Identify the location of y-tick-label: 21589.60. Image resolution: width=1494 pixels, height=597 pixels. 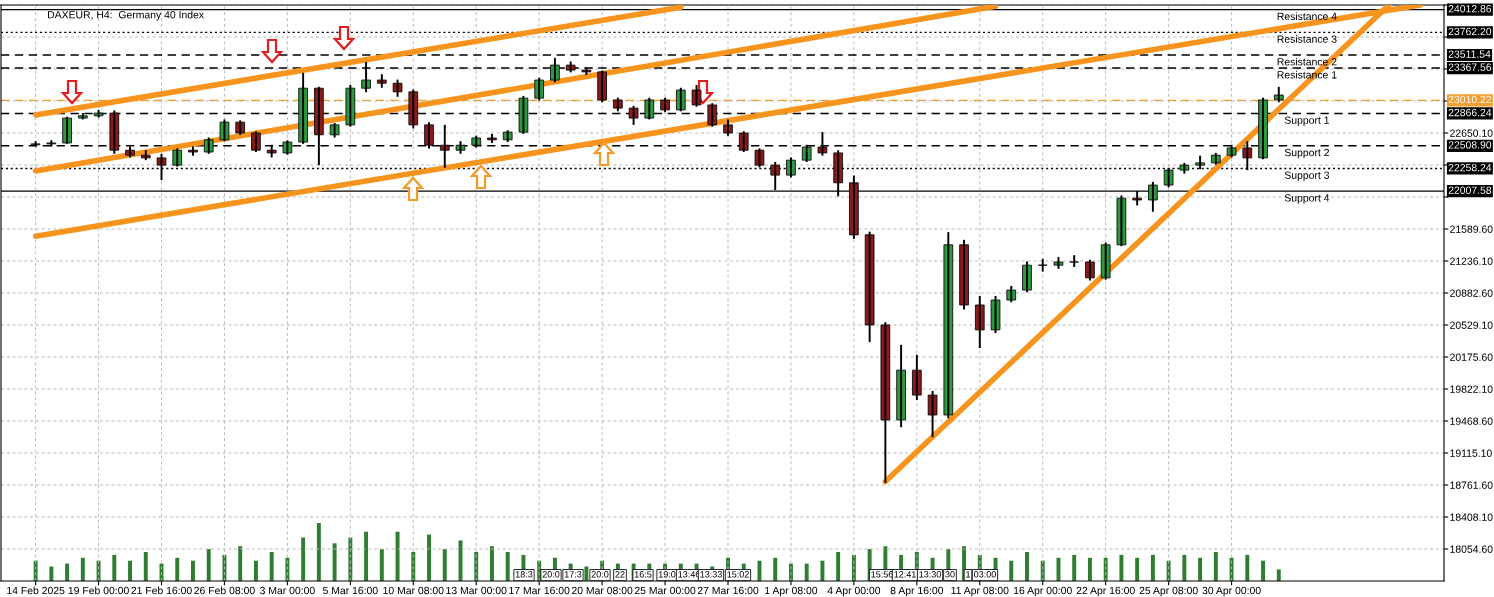
(1471, 229).